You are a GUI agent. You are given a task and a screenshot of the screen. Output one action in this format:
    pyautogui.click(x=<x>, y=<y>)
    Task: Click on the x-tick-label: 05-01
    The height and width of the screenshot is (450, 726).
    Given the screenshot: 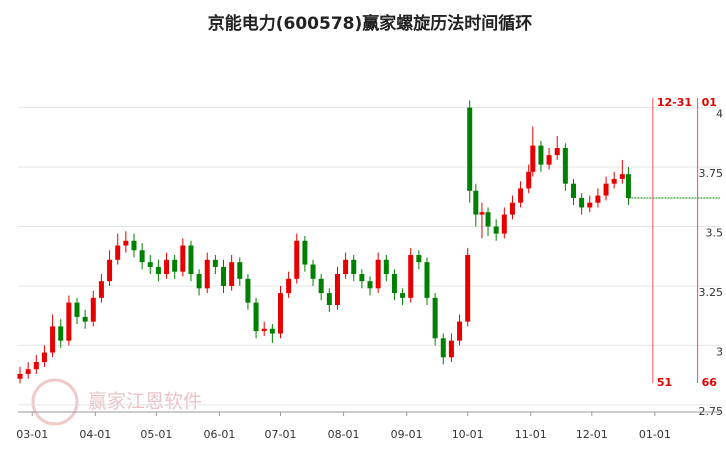 What is the action you would take?
    pyautogui.click(x=156, y=434)
    